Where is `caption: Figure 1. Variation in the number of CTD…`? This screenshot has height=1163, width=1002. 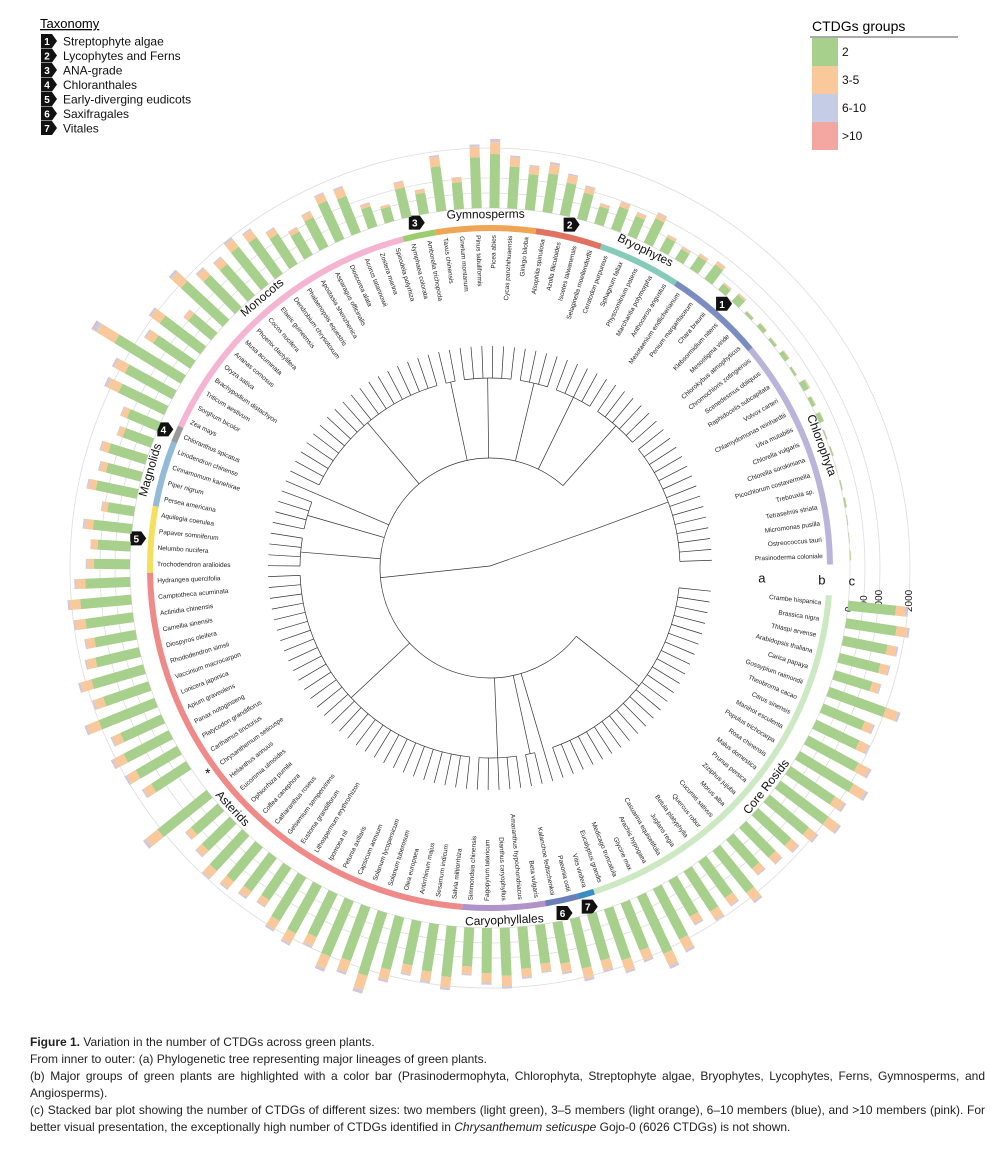 caption: Figure 1. Variation in the number of CTD… is located at coordinates (507, 1085).